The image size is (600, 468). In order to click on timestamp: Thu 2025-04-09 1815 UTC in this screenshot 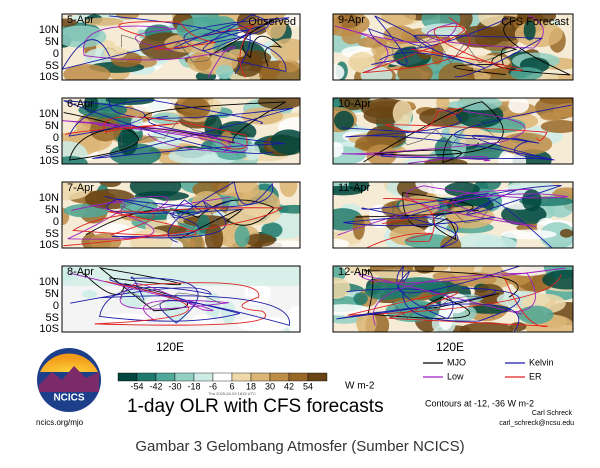, I will do `click(232, 393)`.